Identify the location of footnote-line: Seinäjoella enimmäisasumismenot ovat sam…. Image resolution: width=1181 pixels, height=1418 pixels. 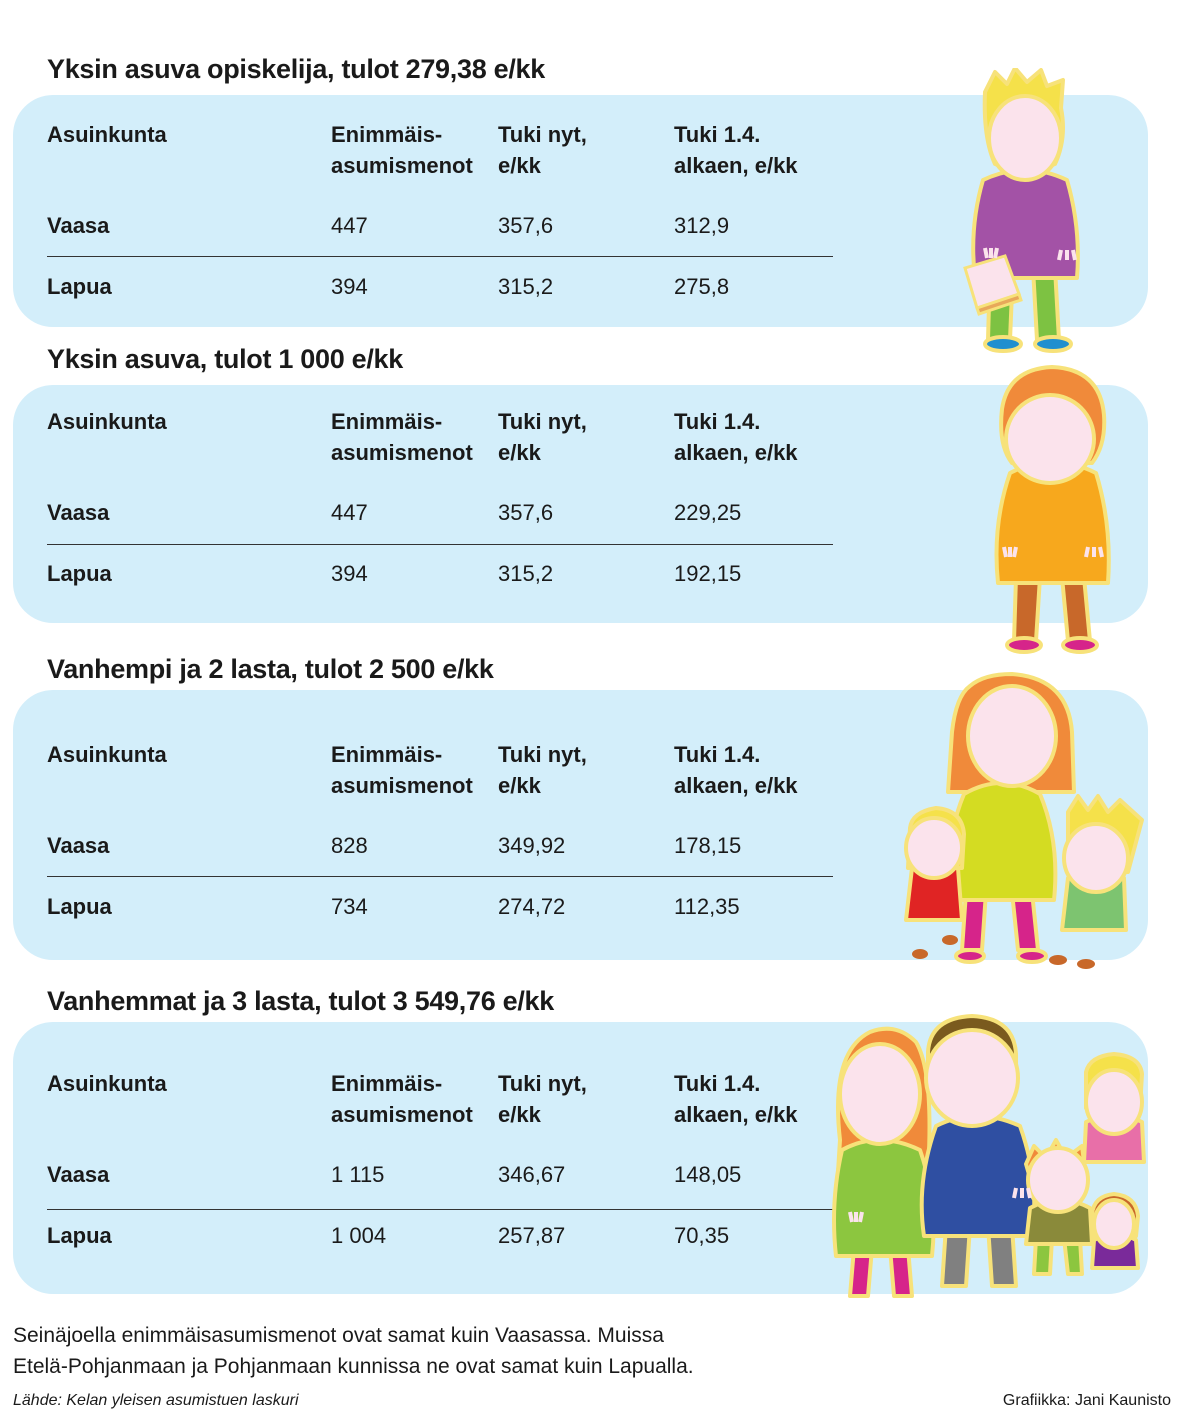
(338, 1335).